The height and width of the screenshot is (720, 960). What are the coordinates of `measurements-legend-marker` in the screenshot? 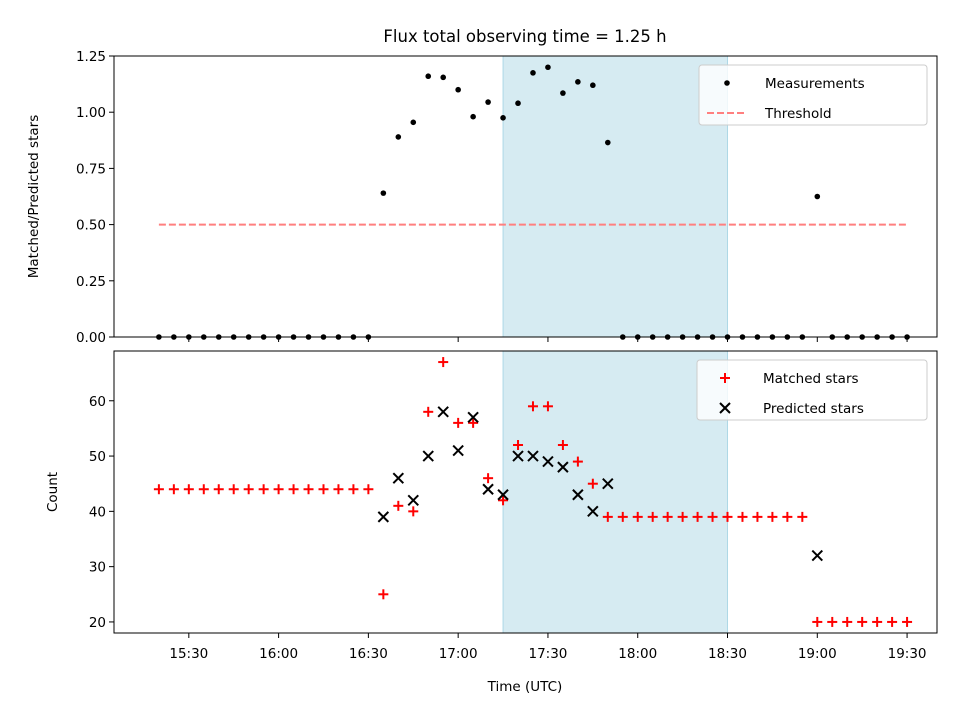 It's located at (727, 83).